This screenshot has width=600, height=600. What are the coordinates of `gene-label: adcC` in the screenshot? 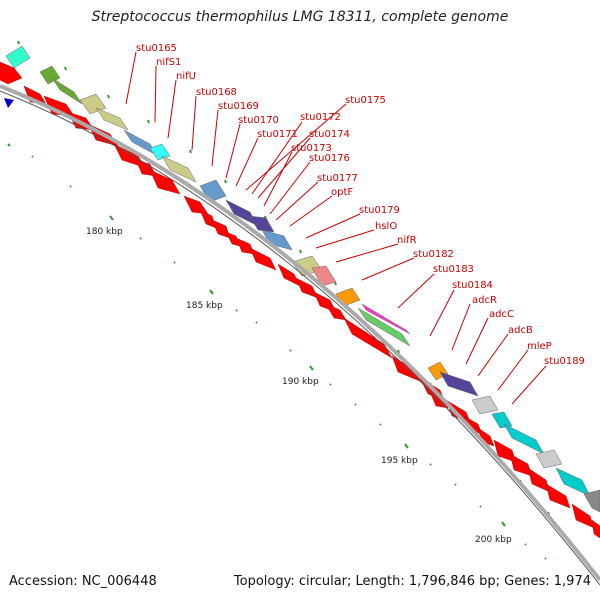 It's located at (501, 314).